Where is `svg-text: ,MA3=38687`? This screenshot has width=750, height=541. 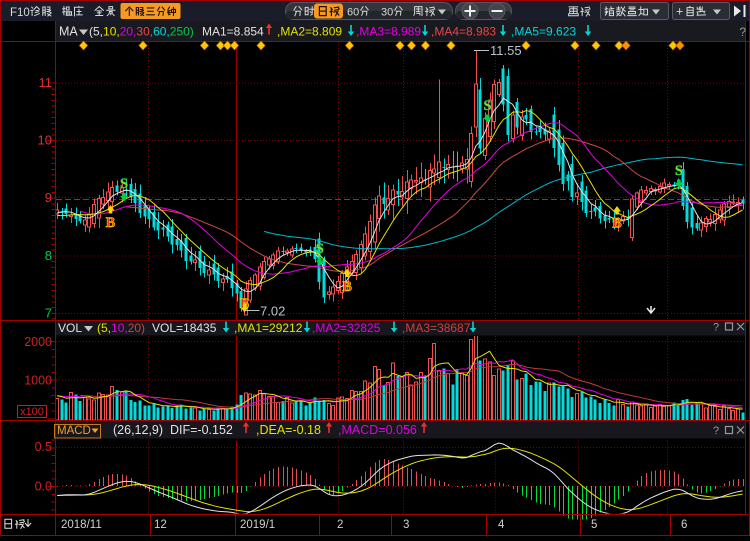
svg-text: ,MA3=38687 is located at coordinates (436, 328).